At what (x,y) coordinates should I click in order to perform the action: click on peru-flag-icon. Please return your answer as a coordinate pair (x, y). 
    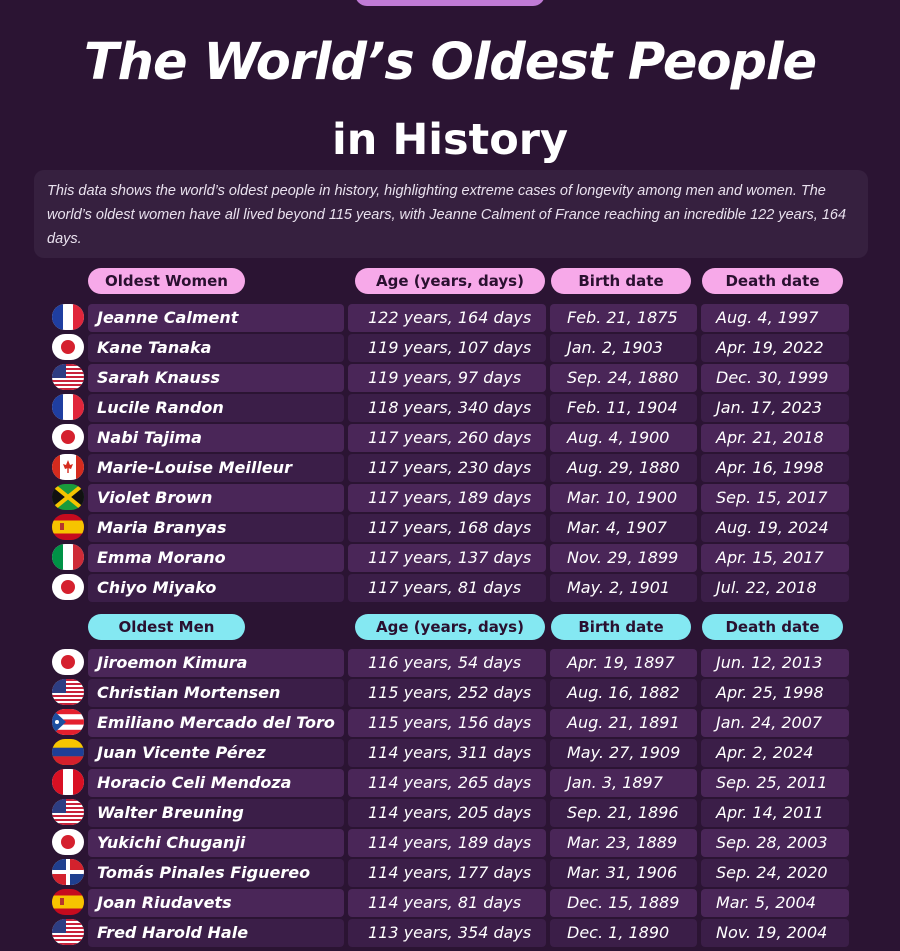
    Looking at the image, I should click on (68, 782).